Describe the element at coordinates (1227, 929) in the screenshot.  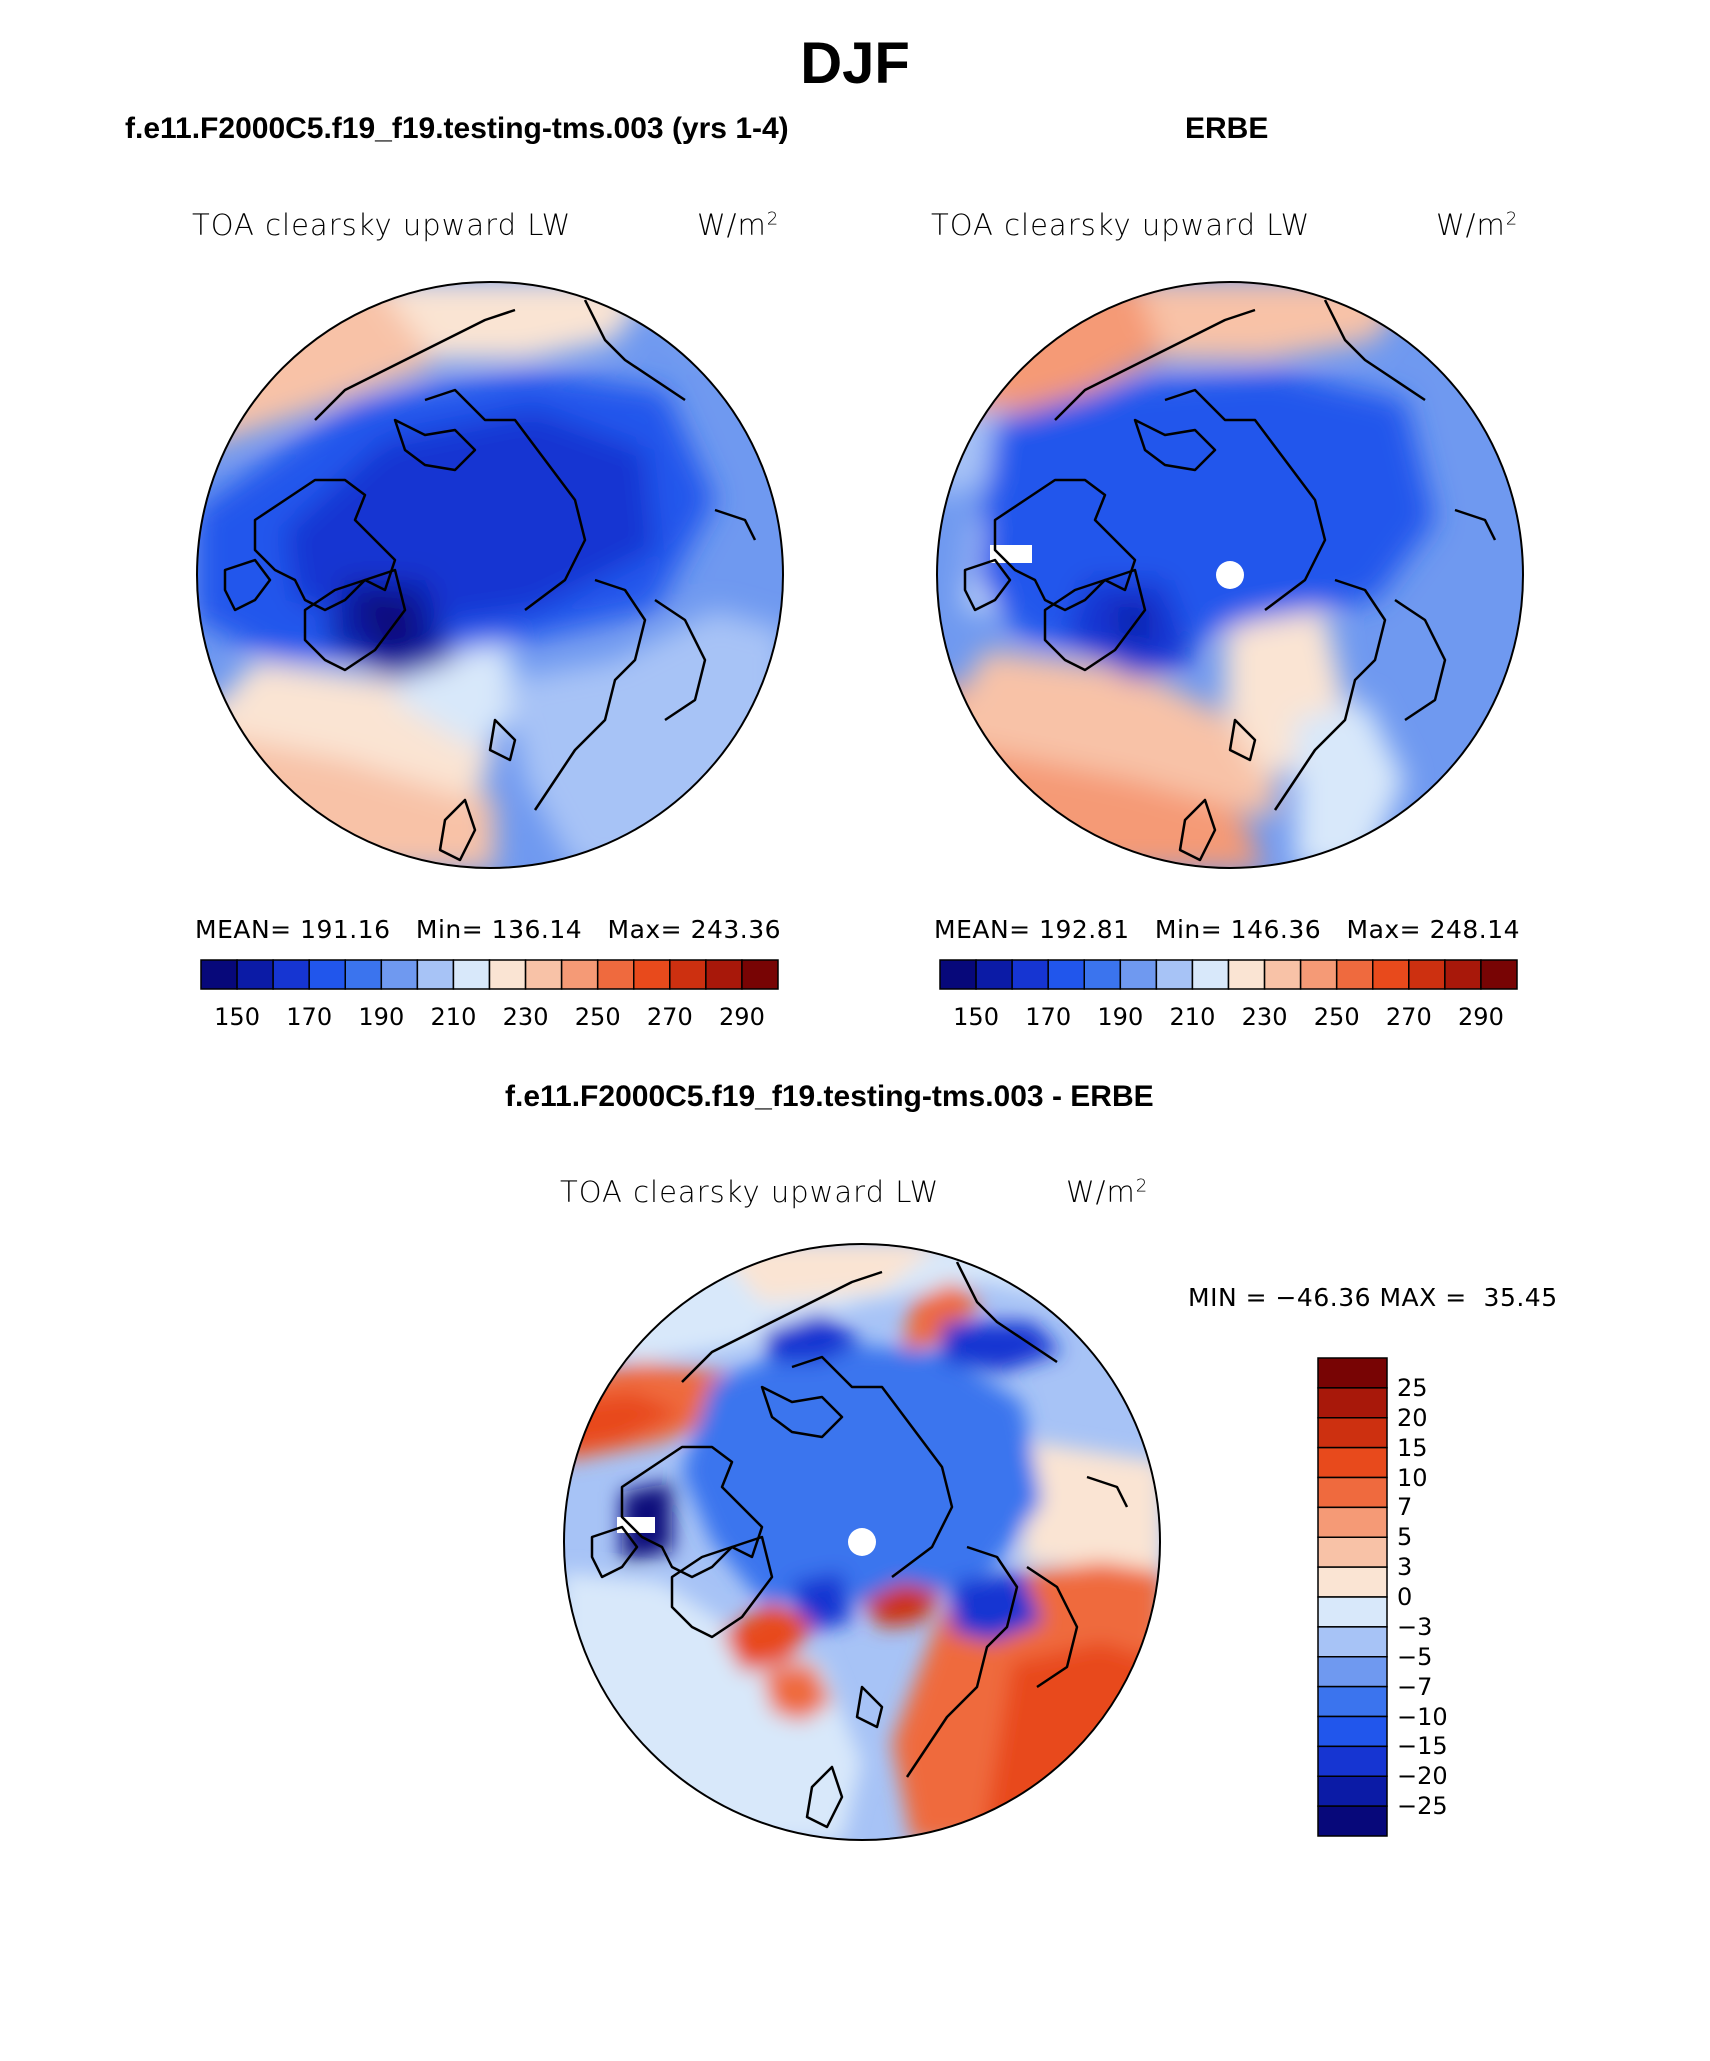
I see `panel2-stats: MEAN= 192.81 Min= 146.36 Max= 248.14` at that location.